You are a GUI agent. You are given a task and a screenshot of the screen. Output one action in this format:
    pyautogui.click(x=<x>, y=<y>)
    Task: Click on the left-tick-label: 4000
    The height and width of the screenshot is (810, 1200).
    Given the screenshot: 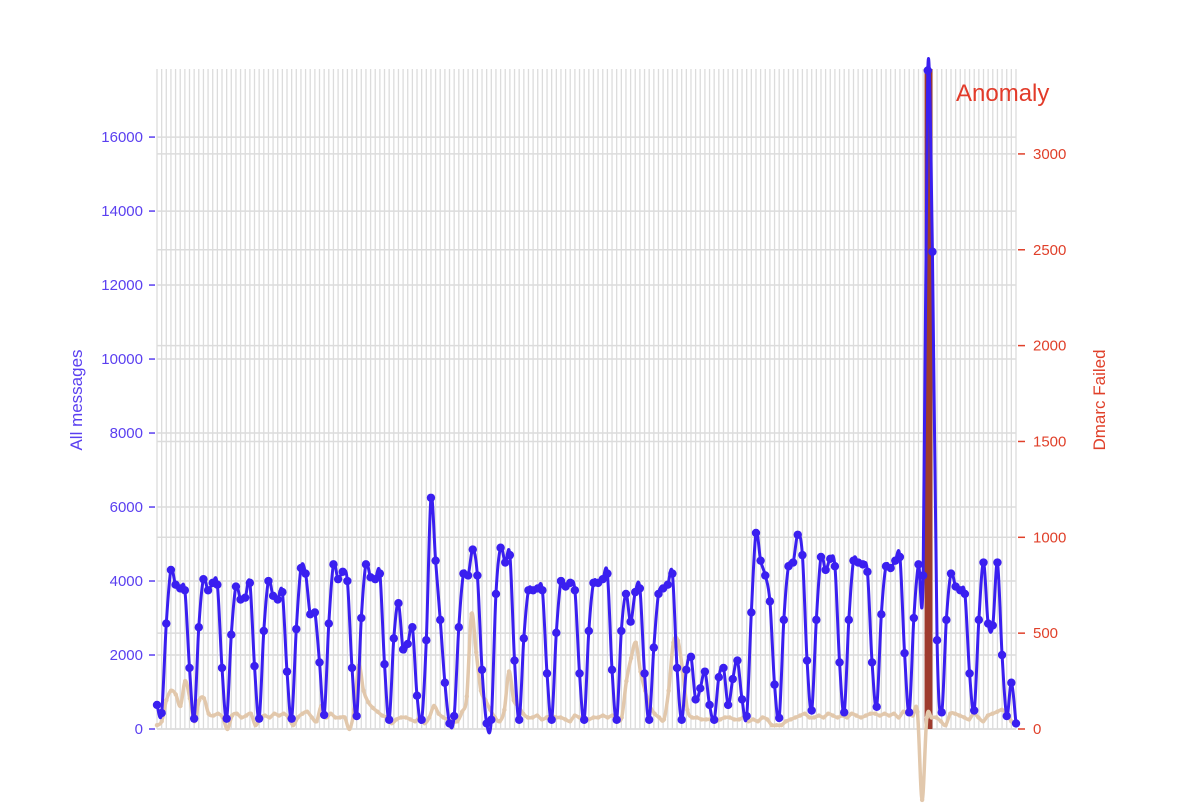 What is the action you would take?
    pyautogui.click(x=126, y=581)
    